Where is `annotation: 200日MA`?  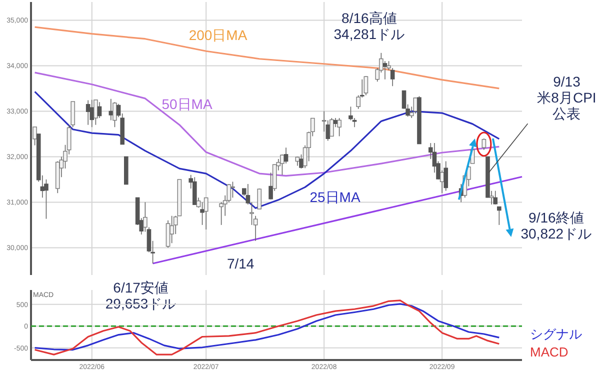
annotation: 200日MA is located at coordinates (218, 35).